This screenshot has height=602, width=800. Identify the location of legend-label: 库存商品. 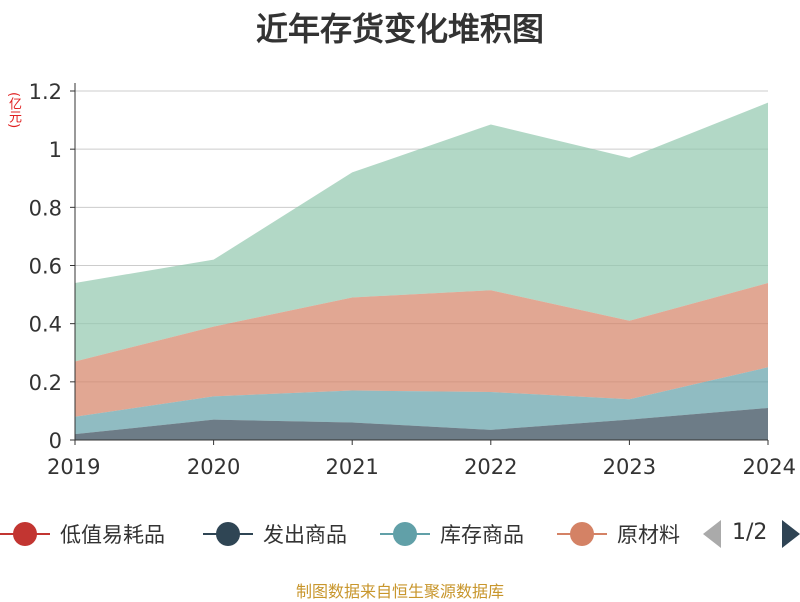
(482, 535).